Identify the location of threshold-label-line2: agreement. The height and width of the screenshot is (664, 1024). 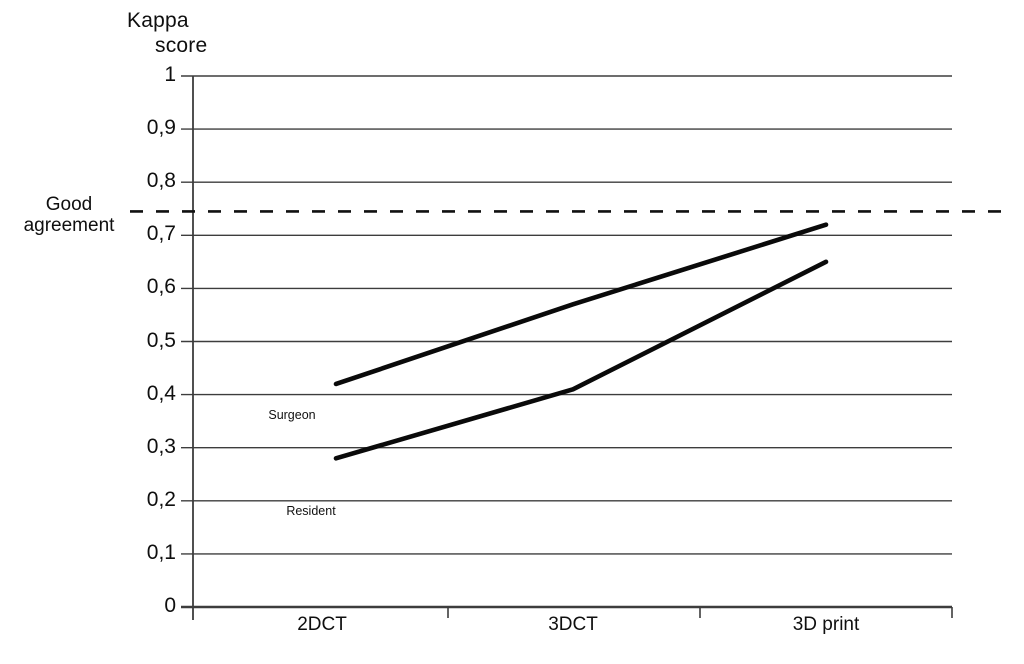
(69, 225).